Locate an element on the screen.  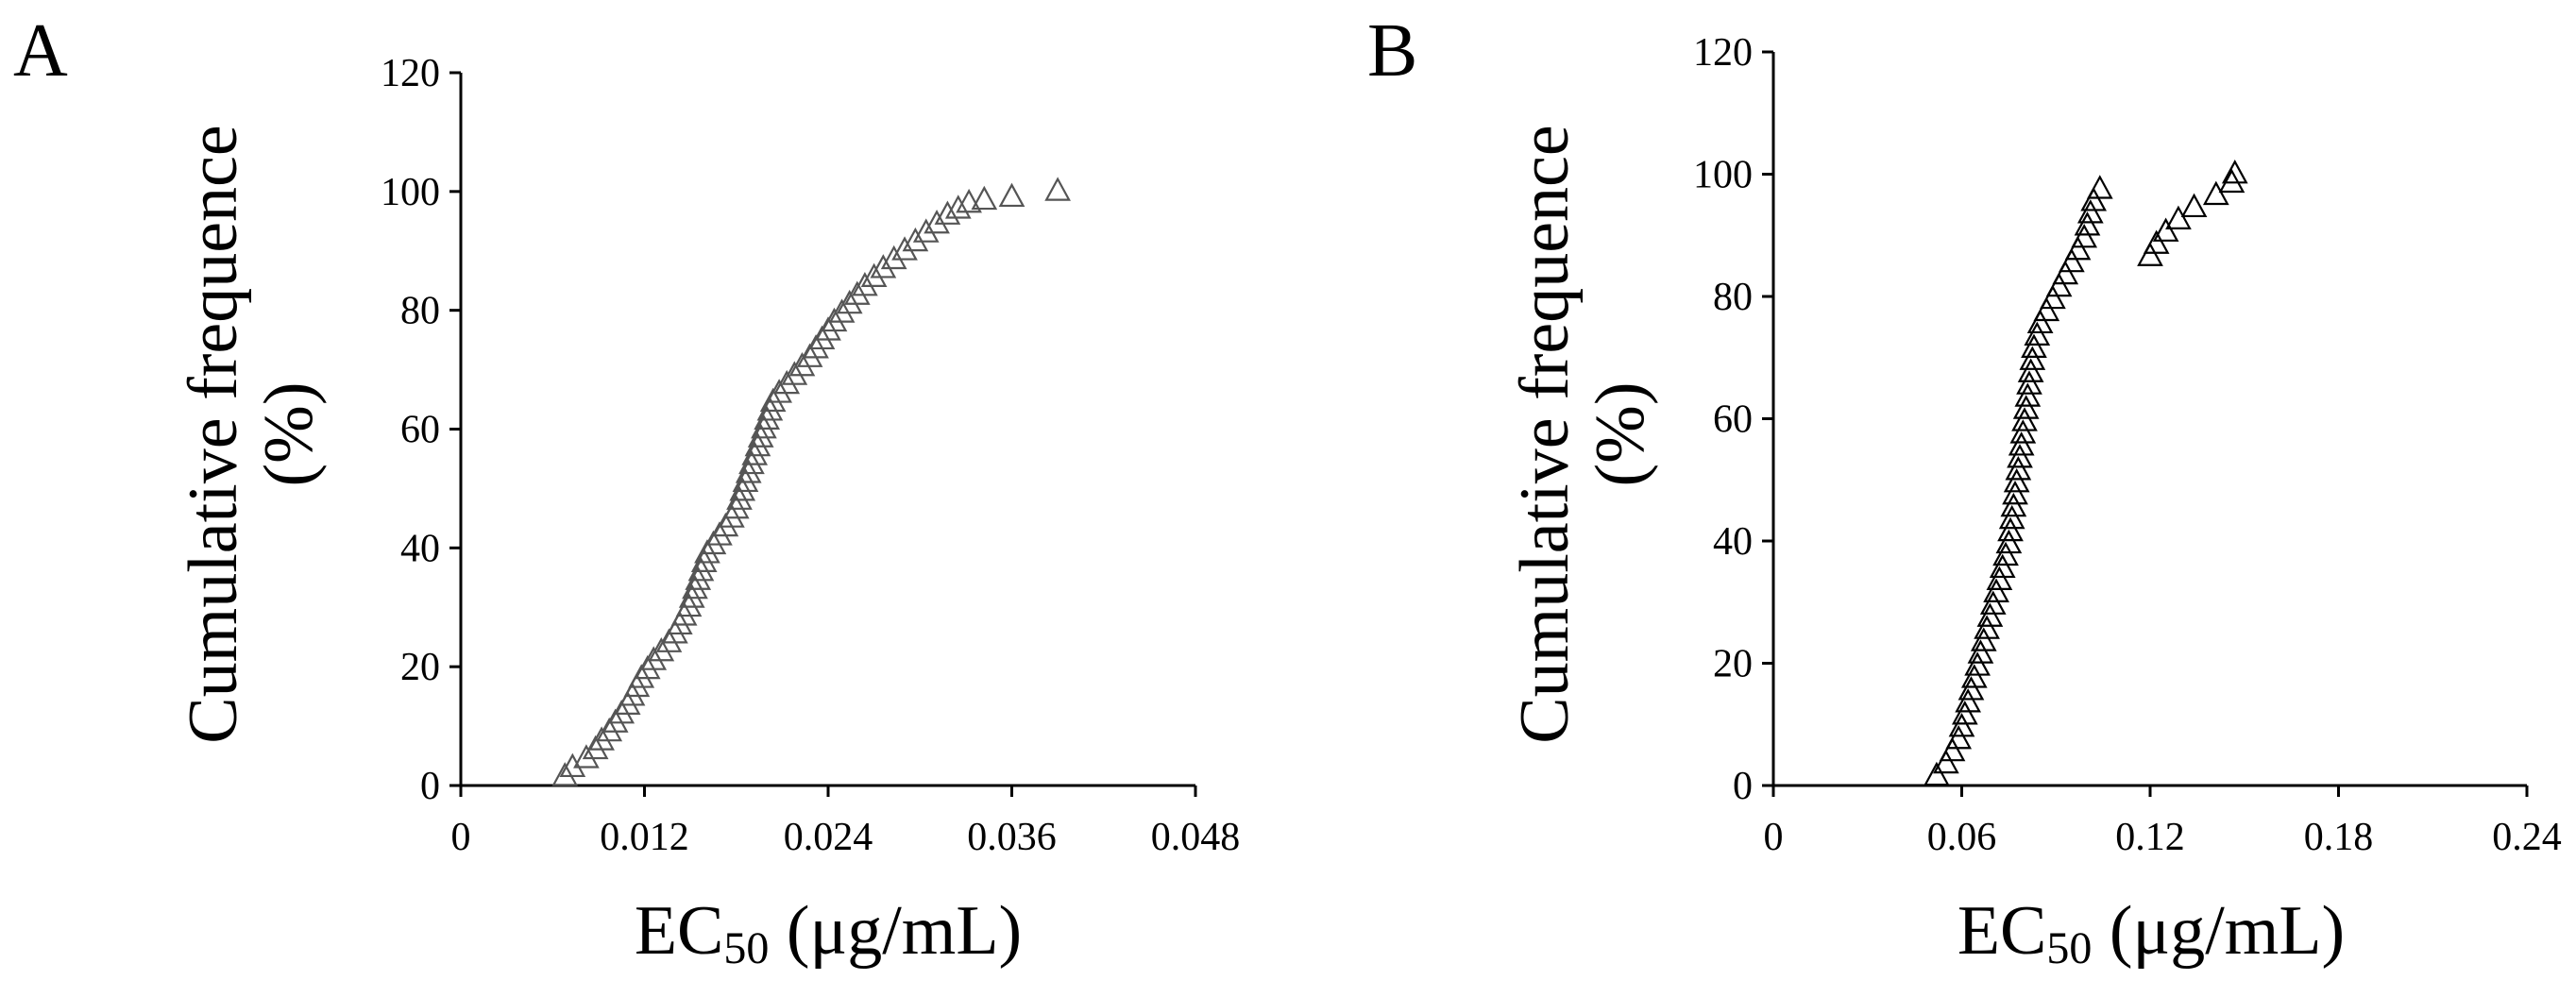
x-tick-label: 0.036 is located at coordinates (1012, 837).